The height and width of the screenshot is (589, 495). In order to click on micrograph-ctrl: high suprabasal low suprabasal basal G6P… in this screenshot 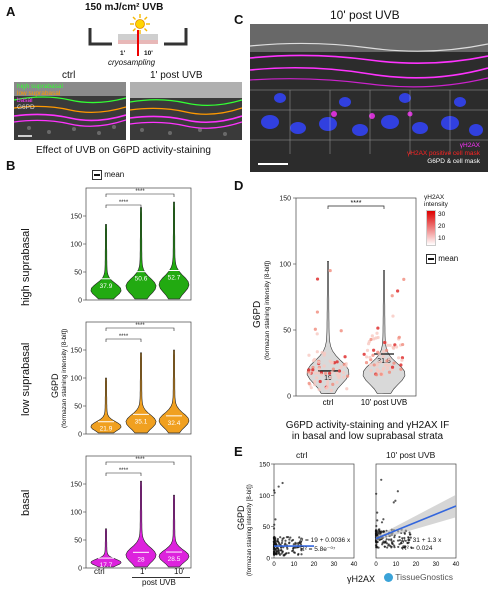, I will do `click(70, 111)`.